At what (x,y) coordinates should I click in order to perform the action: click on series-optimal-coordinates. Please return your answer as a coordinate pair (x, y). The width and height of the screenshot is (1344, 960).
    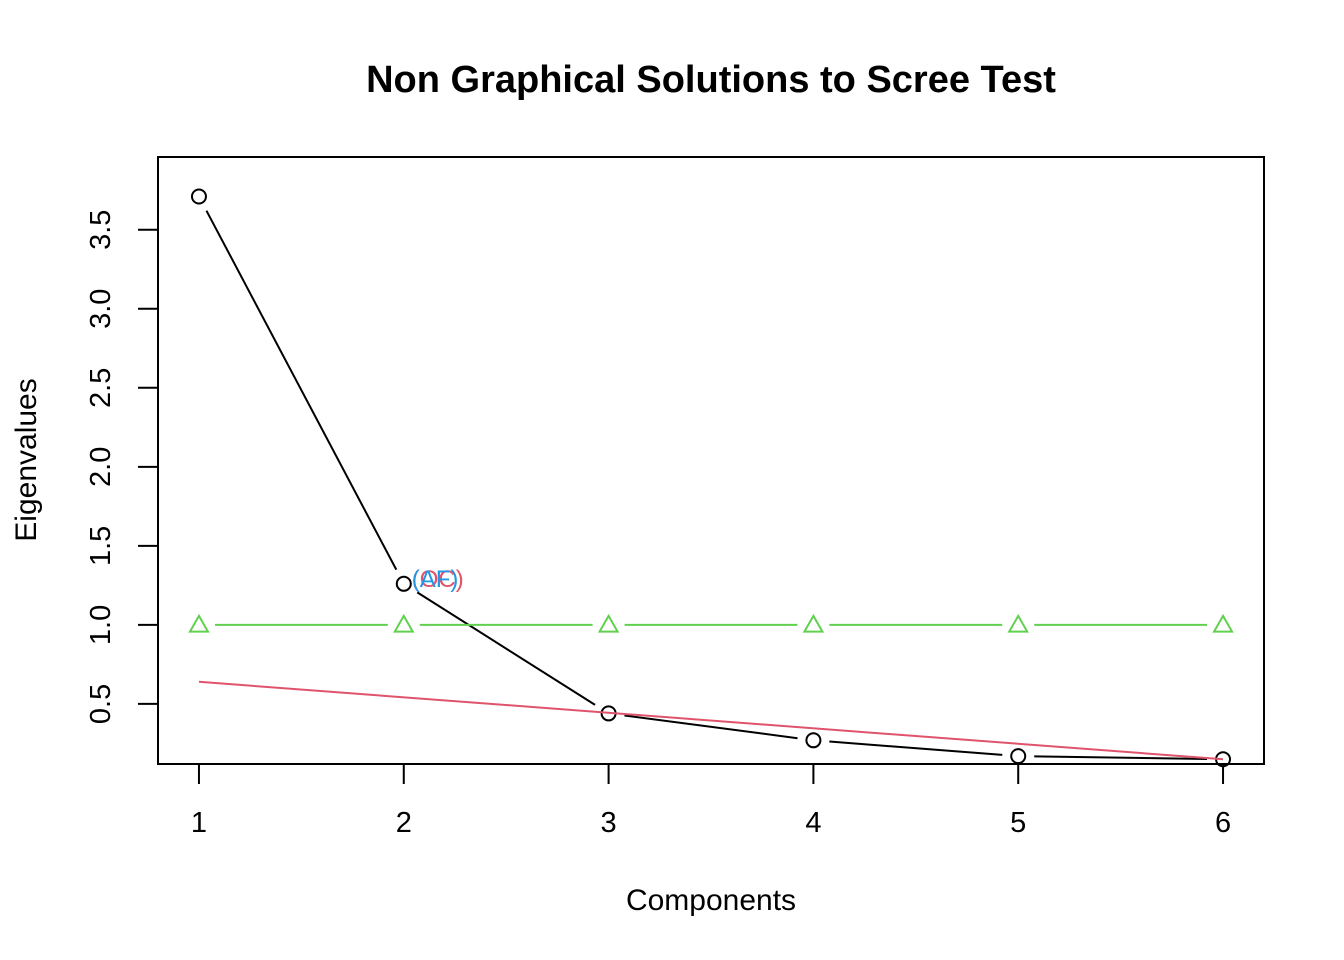
    Looking at the image, I should click on (711, 720).